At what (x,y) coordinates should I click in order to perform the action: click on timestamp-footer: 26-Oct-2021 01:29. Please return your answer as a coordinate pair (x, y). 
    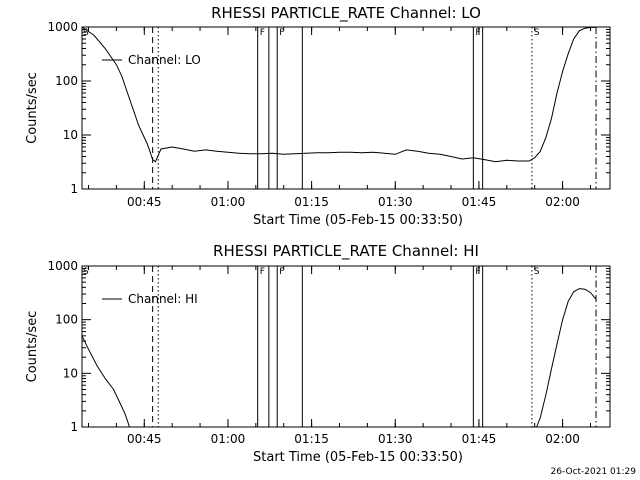
    Looking at the image, I should click on (594, 472).